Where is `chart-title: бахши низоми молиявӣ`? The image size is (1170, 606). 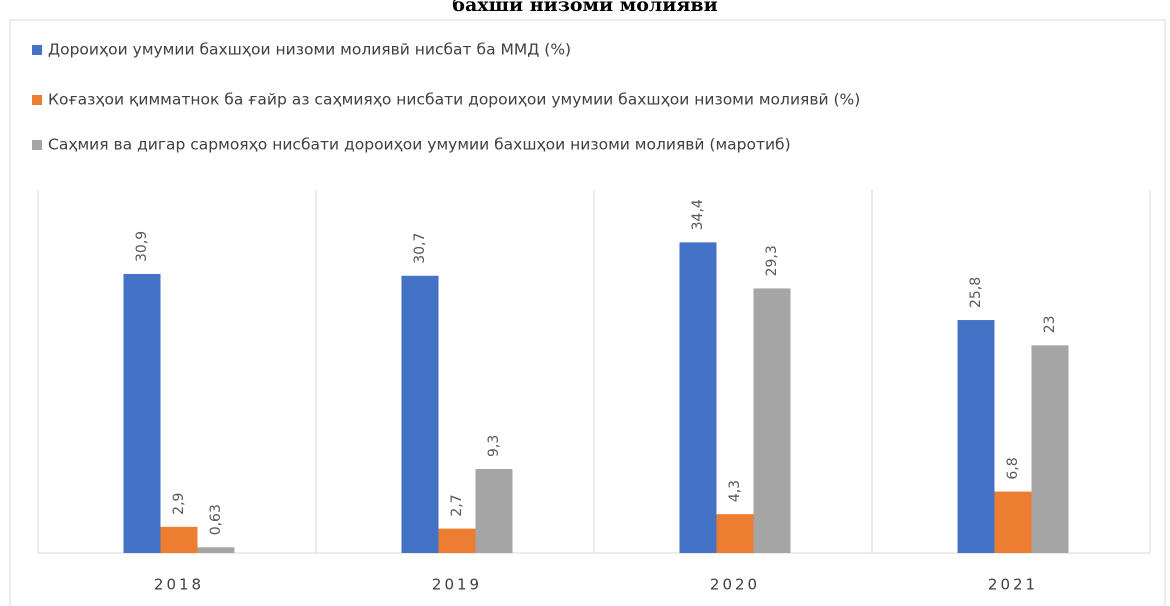
chart-title: бахши низоми молиявӣ is located at coordinates (584, 8).